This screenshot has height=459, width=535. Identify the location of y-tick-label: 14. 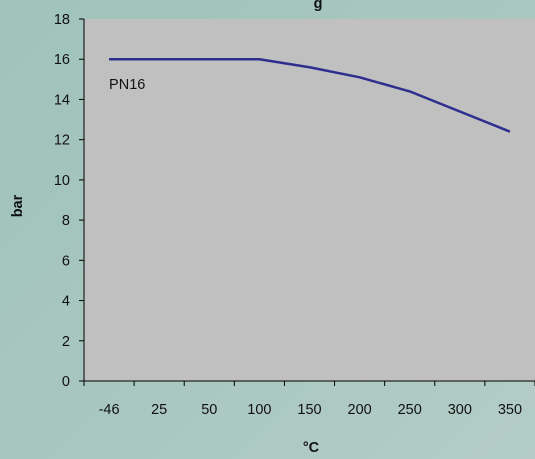
(62, 100).